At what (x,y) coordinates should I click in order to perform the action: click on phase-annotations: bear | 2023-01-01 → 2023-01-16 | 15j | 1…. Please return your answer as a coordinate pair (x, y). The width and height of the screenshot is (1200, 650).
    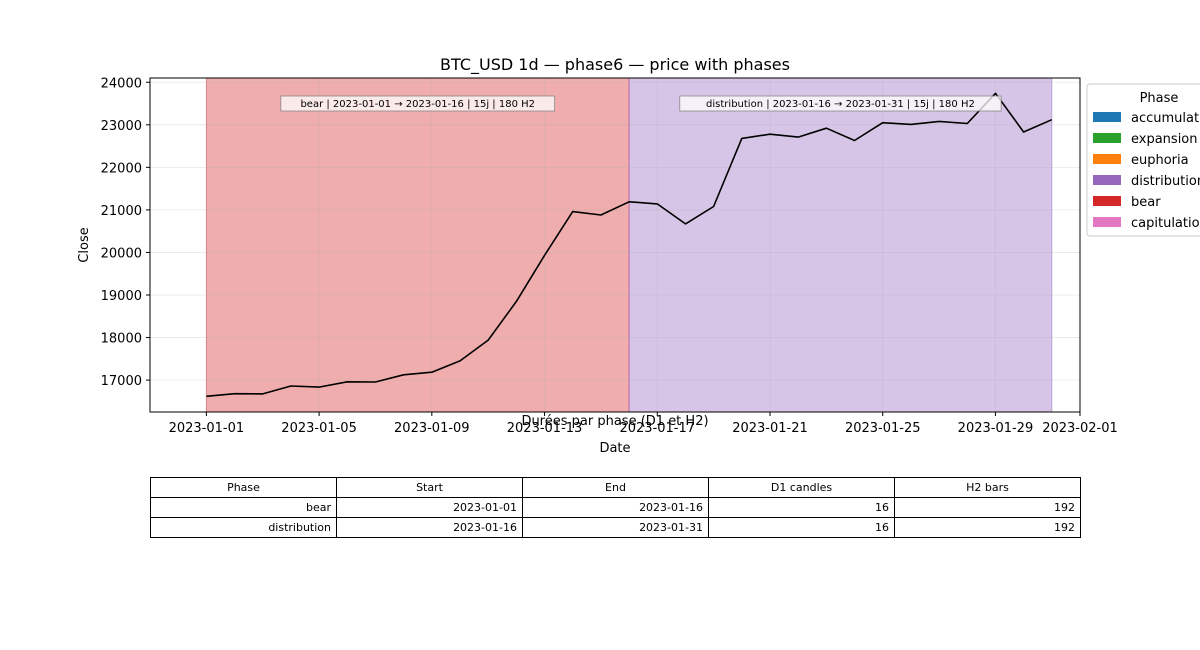
    Looking at the image, I should click on (641, 103).